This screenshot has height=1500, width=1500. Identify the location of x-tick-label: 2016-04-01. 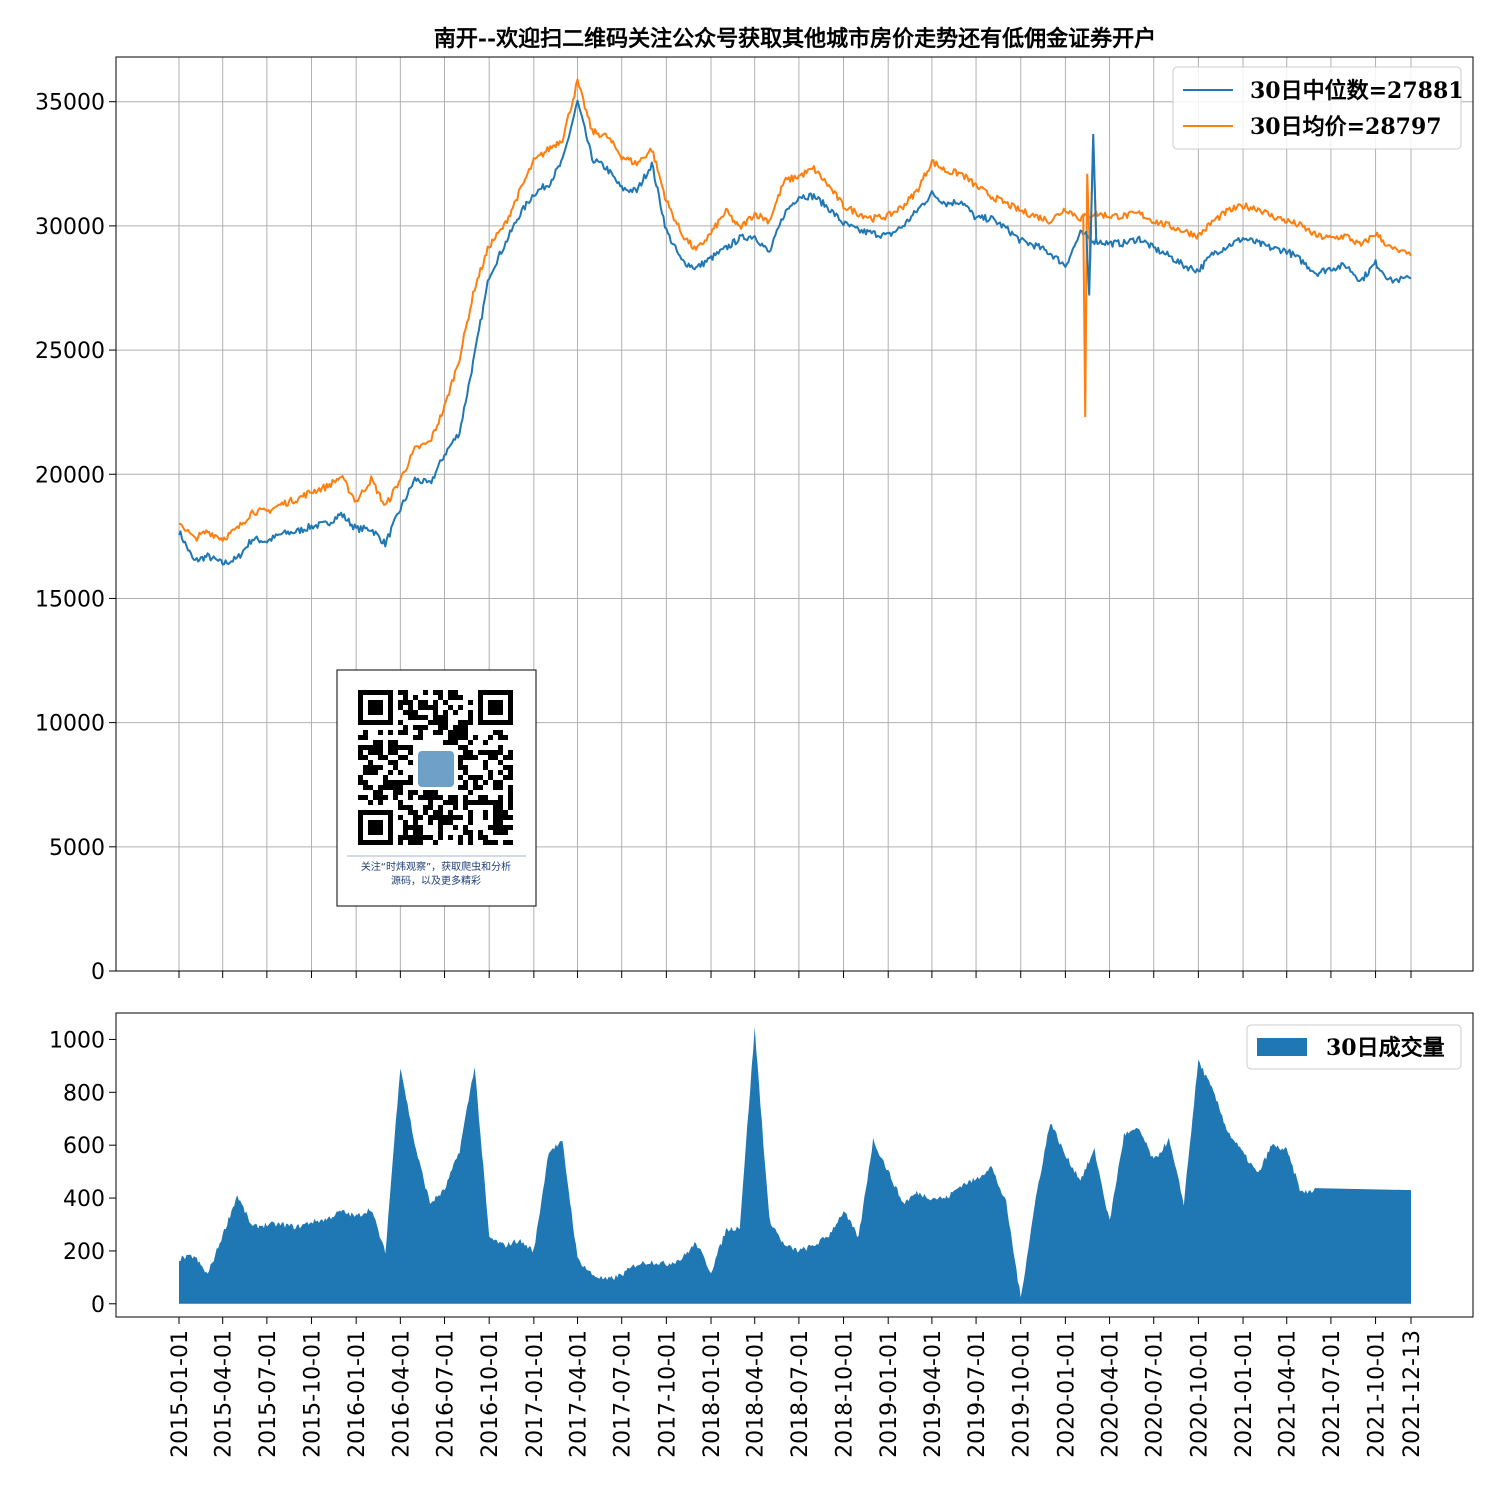
(401, 1394).